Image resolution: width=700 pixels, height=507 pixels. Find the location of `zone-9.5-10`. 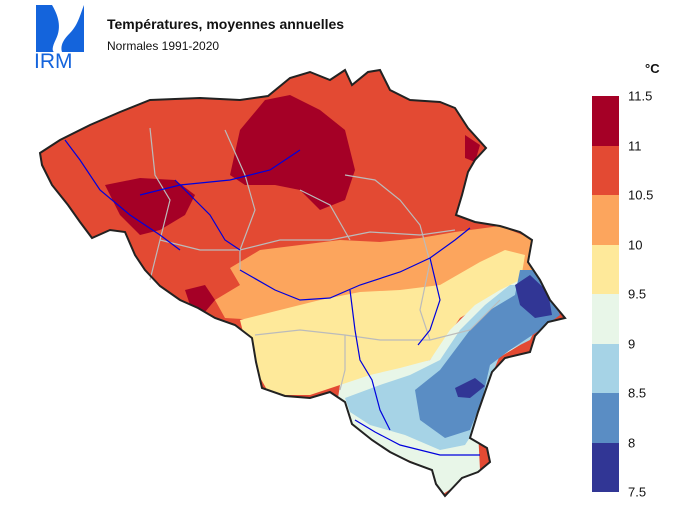

zone-9.5-10 is located at coordinates (382, 322).